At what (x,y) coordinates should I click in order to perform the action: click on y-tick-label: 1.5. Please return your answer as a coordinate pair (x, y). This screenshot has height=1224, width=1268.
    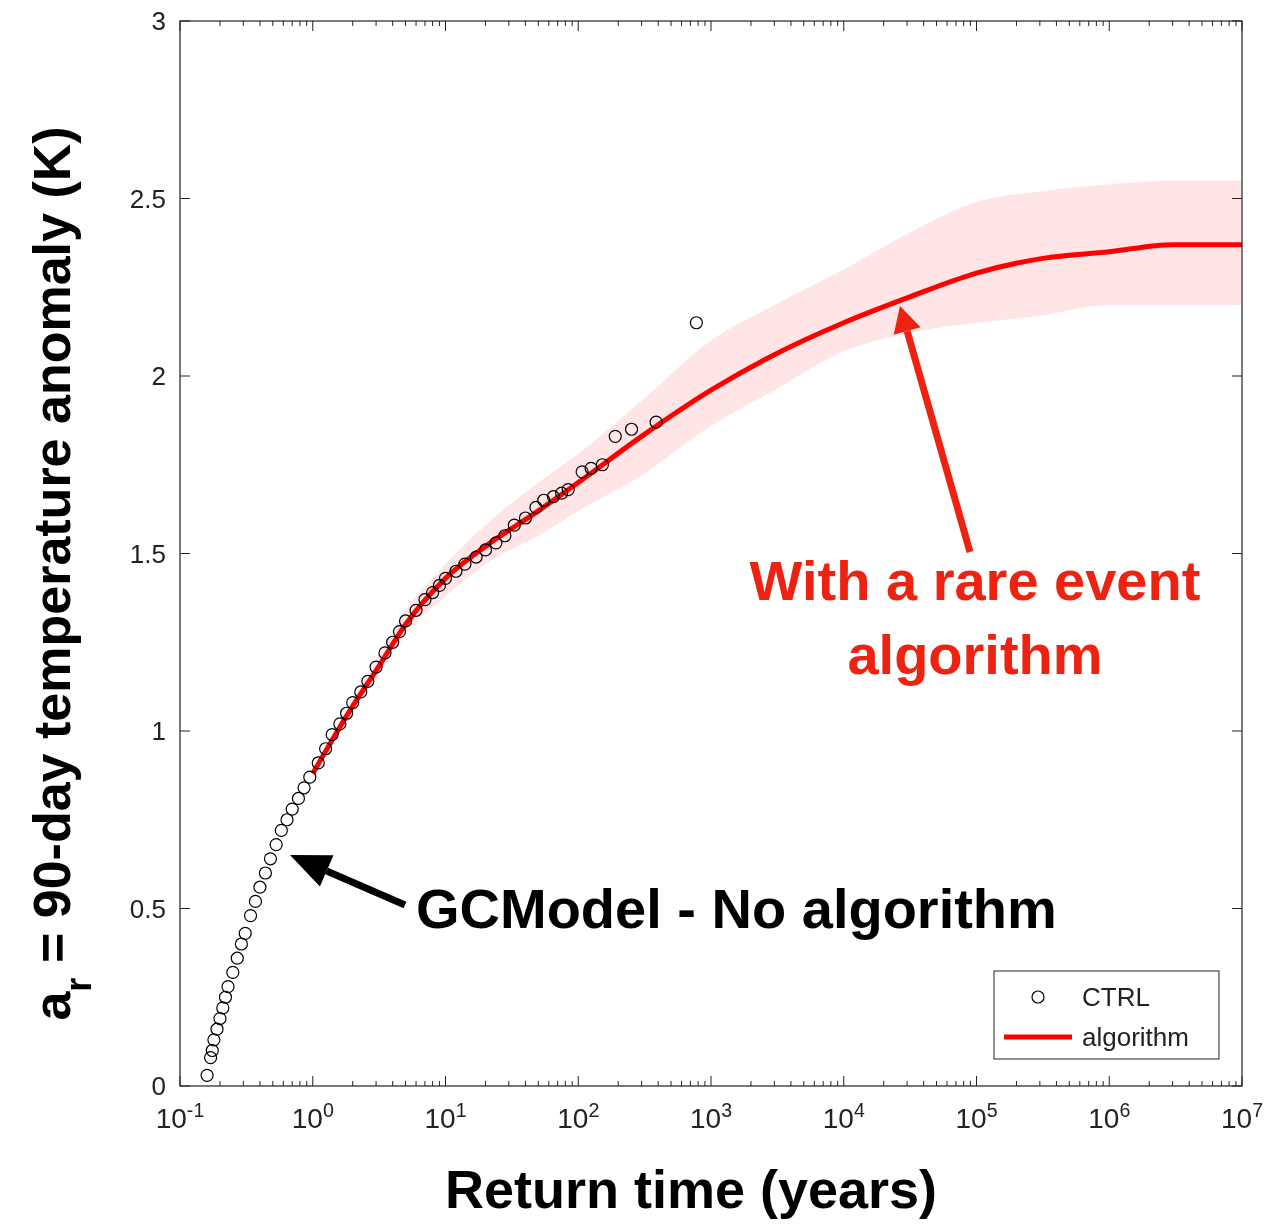
    Looking at the image, I should click on (147, 553).